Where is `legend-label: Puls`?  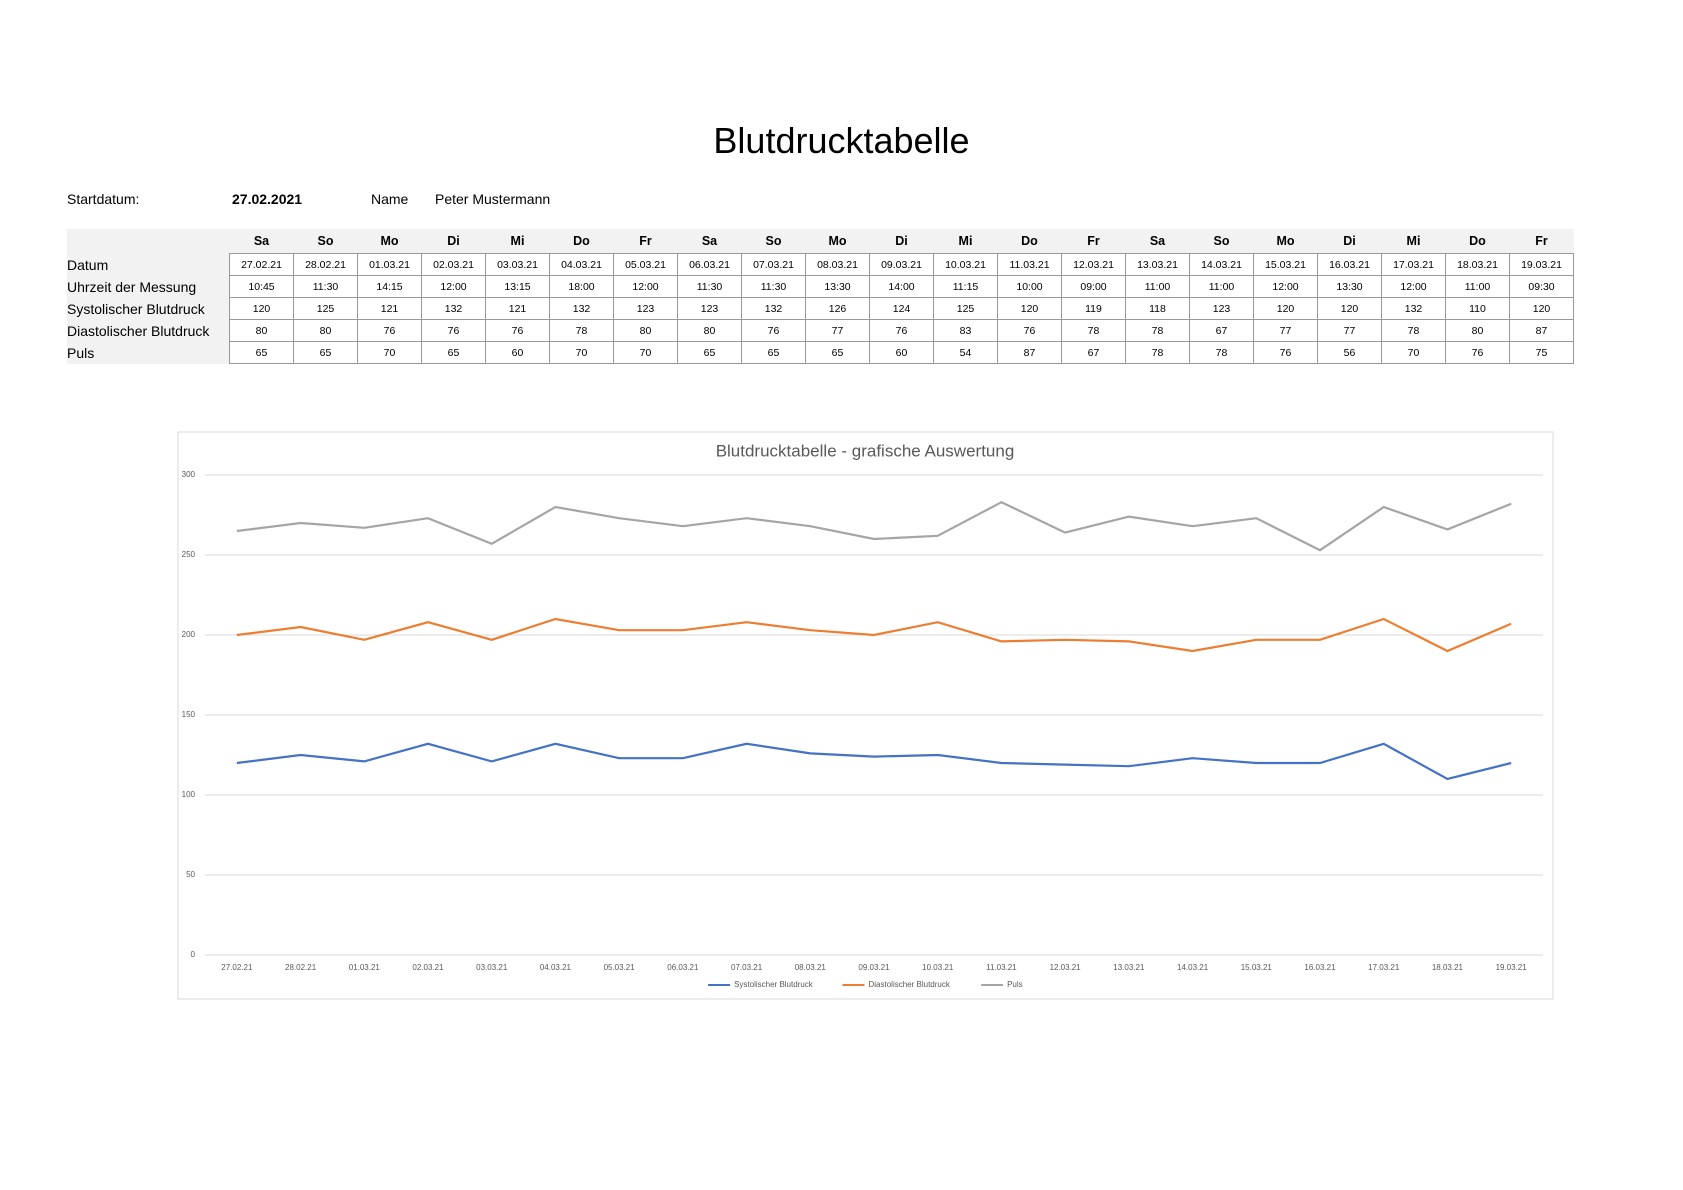 legend-label: Puls is located at coordinates (1015, 984).